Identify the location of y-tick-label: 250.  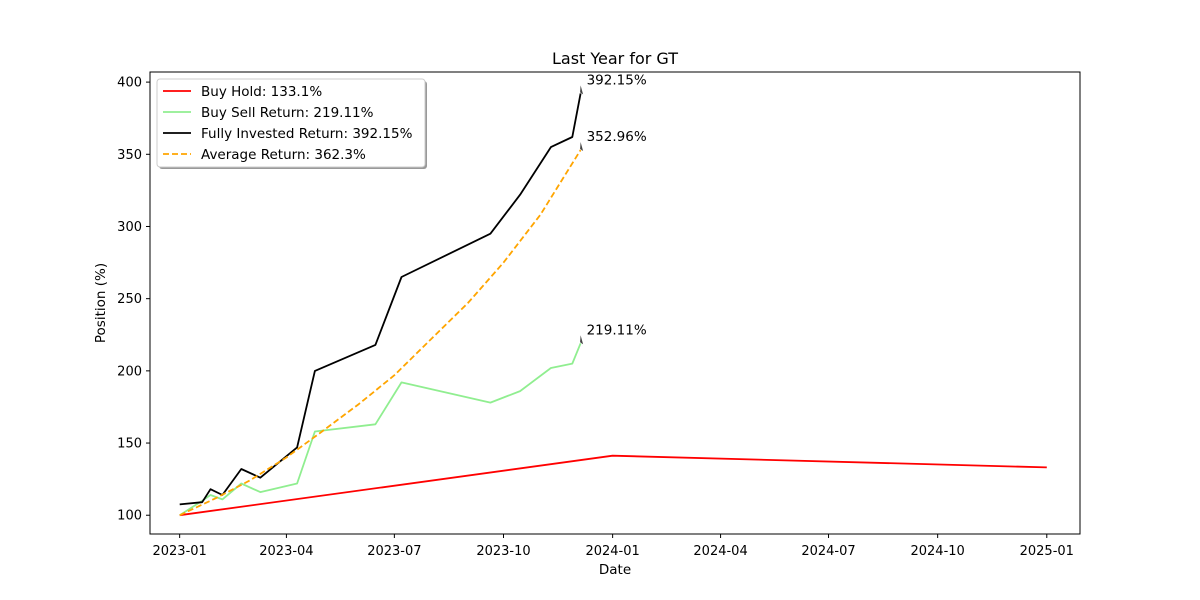
(129, 299).